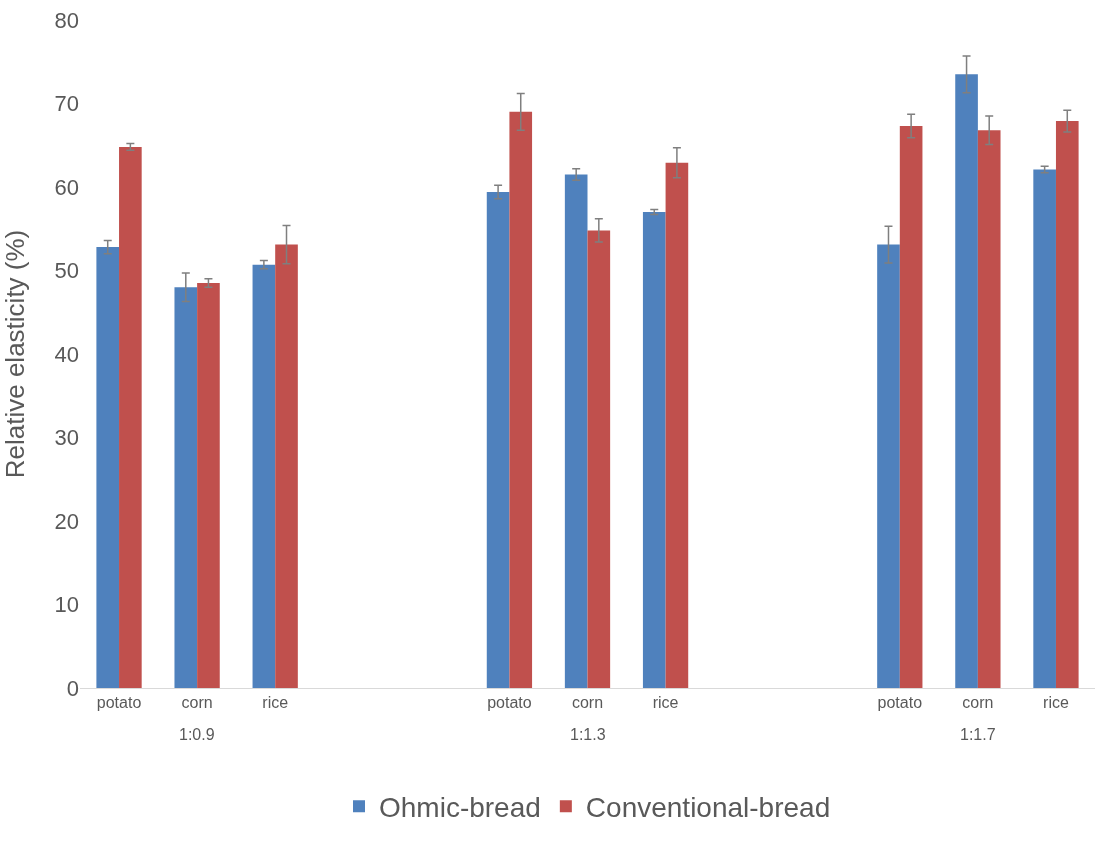 Image resolution: width=1105 pixels, height=841 pixels. Describe the element at coordinates (460, 808) in the screenshot. I see `legend-label: Ohmic-bread` at that location.